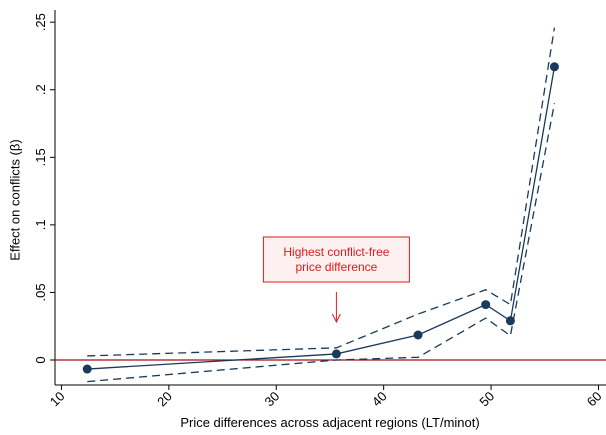  Describe the element at coordinates (40, 359) in the screenshot. I see `y-tick-label: 0` at that location.